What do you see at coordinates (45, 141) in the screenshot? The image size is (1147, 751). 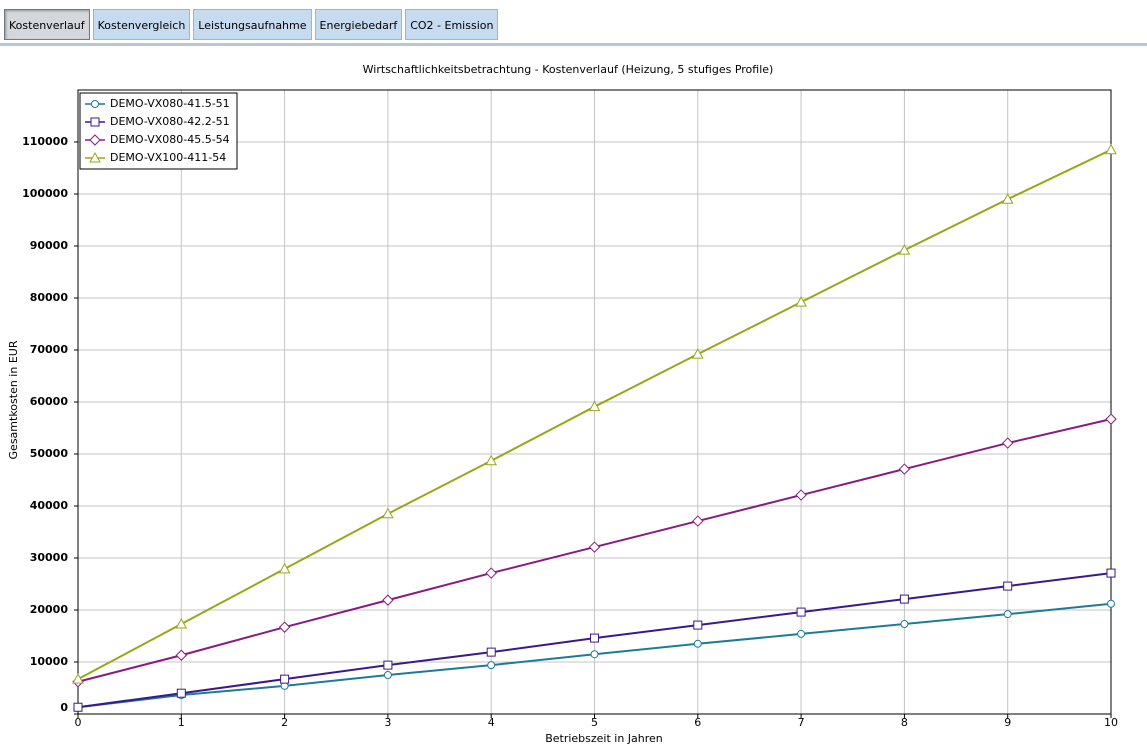 I see `y-tick-label: 110000` at bounding box center [45, 141].